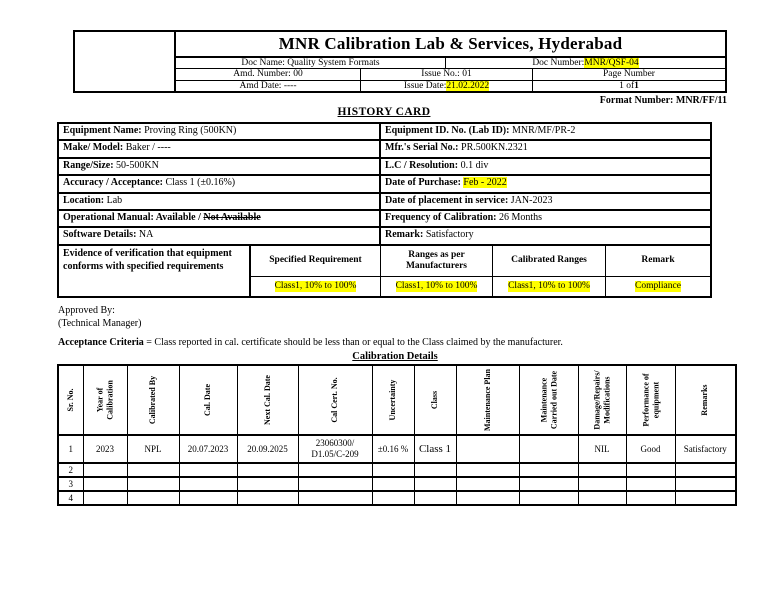 The height and width of the screenshot is (594, 768). Describe the element at coordinates (425, 85) in the screenshot. I see `issue-date-label: Issue Date:` at that location.